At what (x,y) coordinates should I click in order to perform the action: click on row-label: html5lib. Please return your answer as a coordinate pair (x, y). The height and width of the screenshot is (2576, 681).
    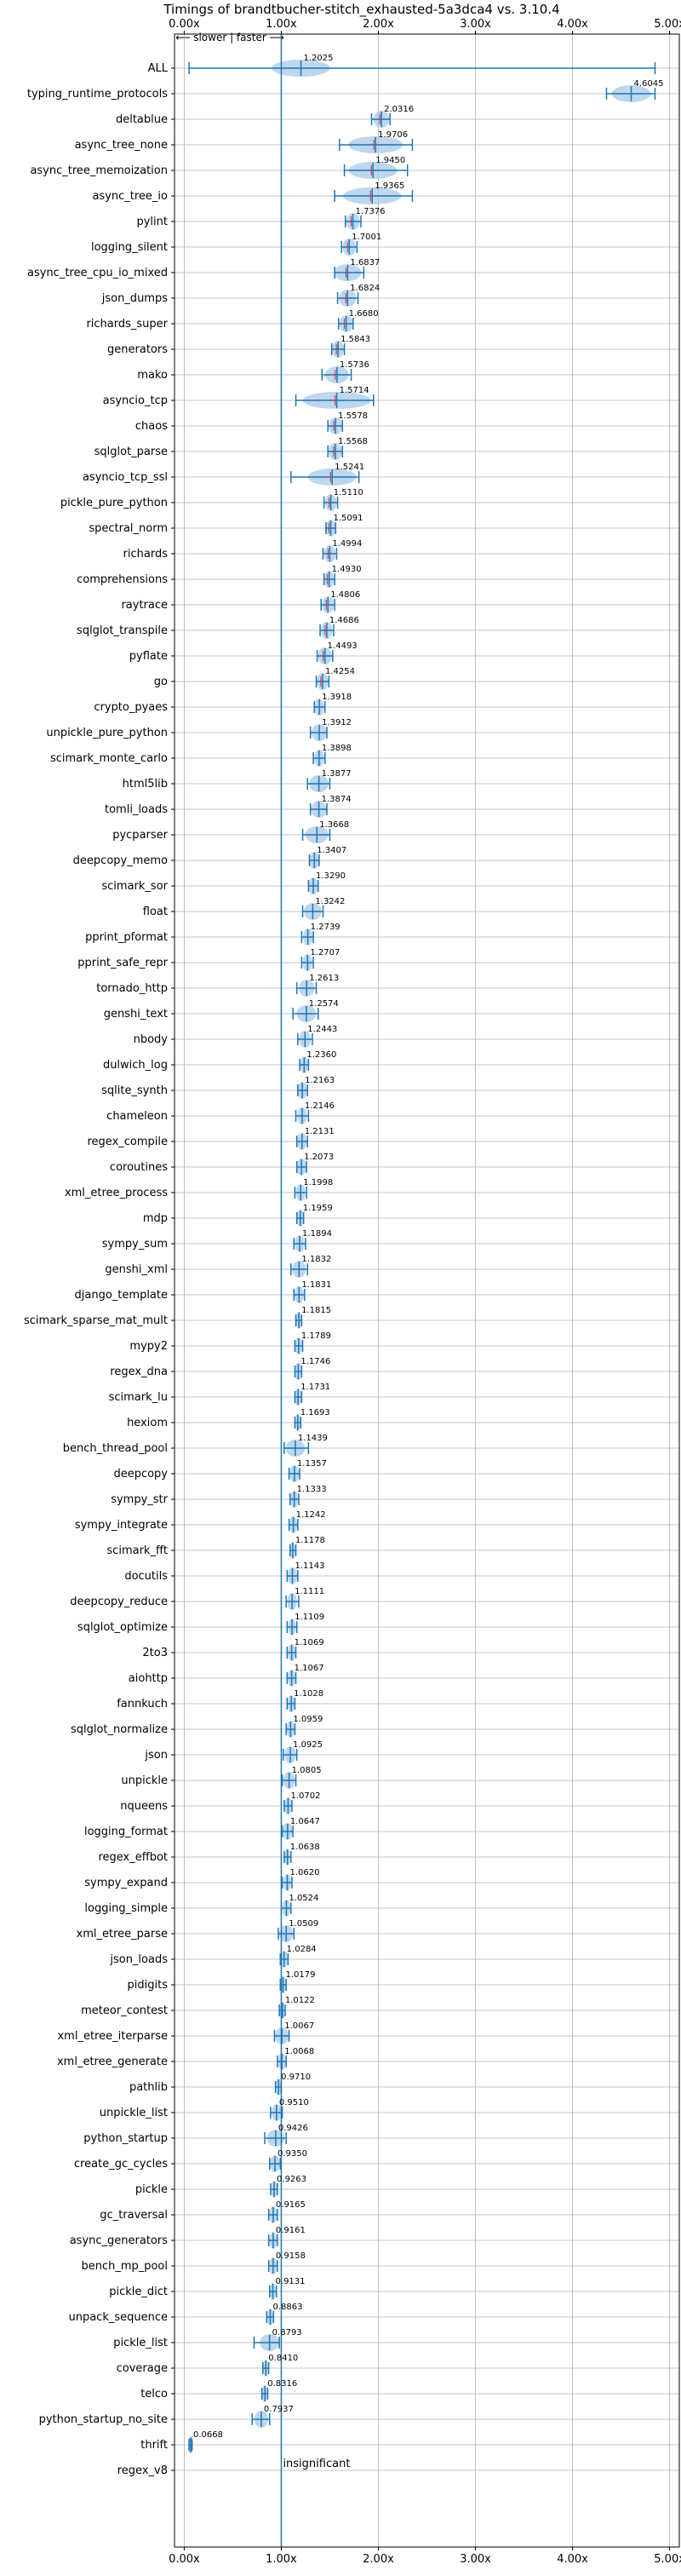
    Looking at the image, I should click on (145, 785).